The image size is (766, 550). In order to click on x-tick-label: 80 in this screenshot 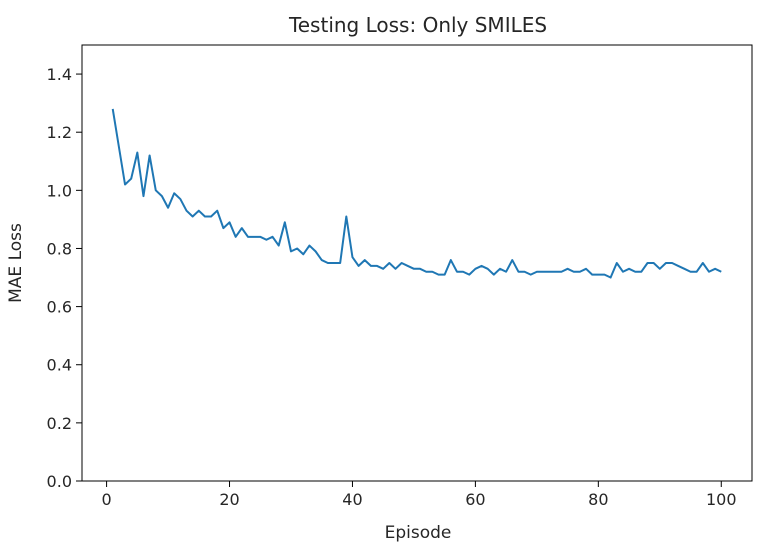, I will do `click(598, 499)`.